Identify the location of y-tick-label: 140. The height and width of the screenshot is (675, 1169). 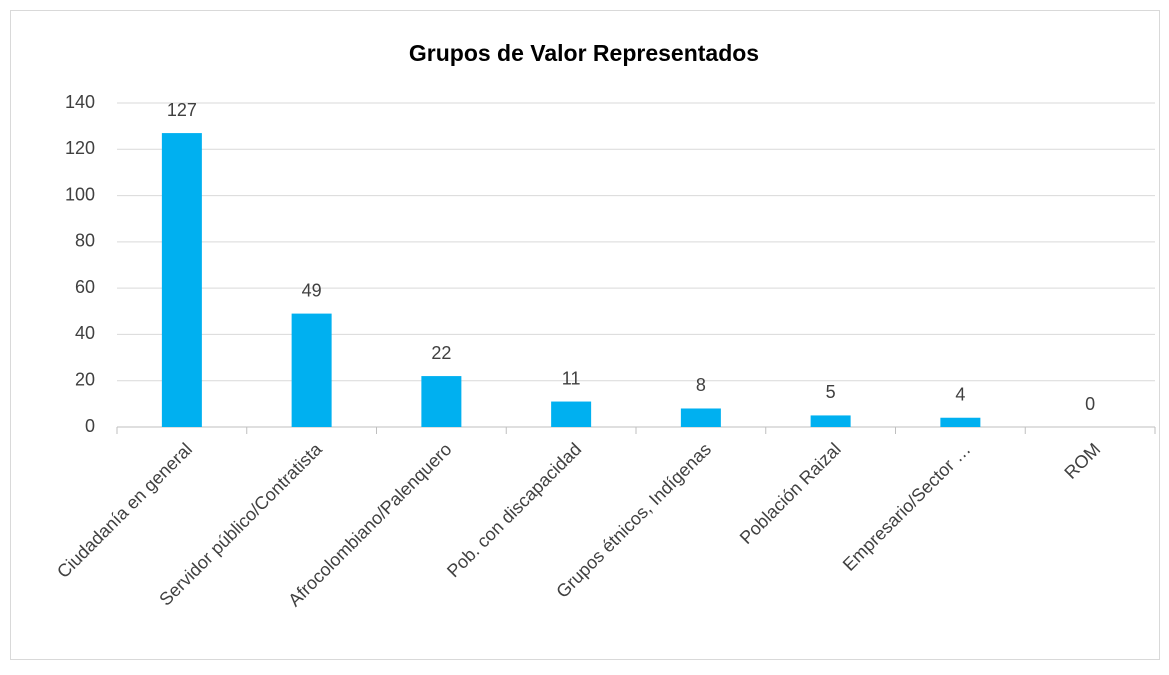
(80, 102).